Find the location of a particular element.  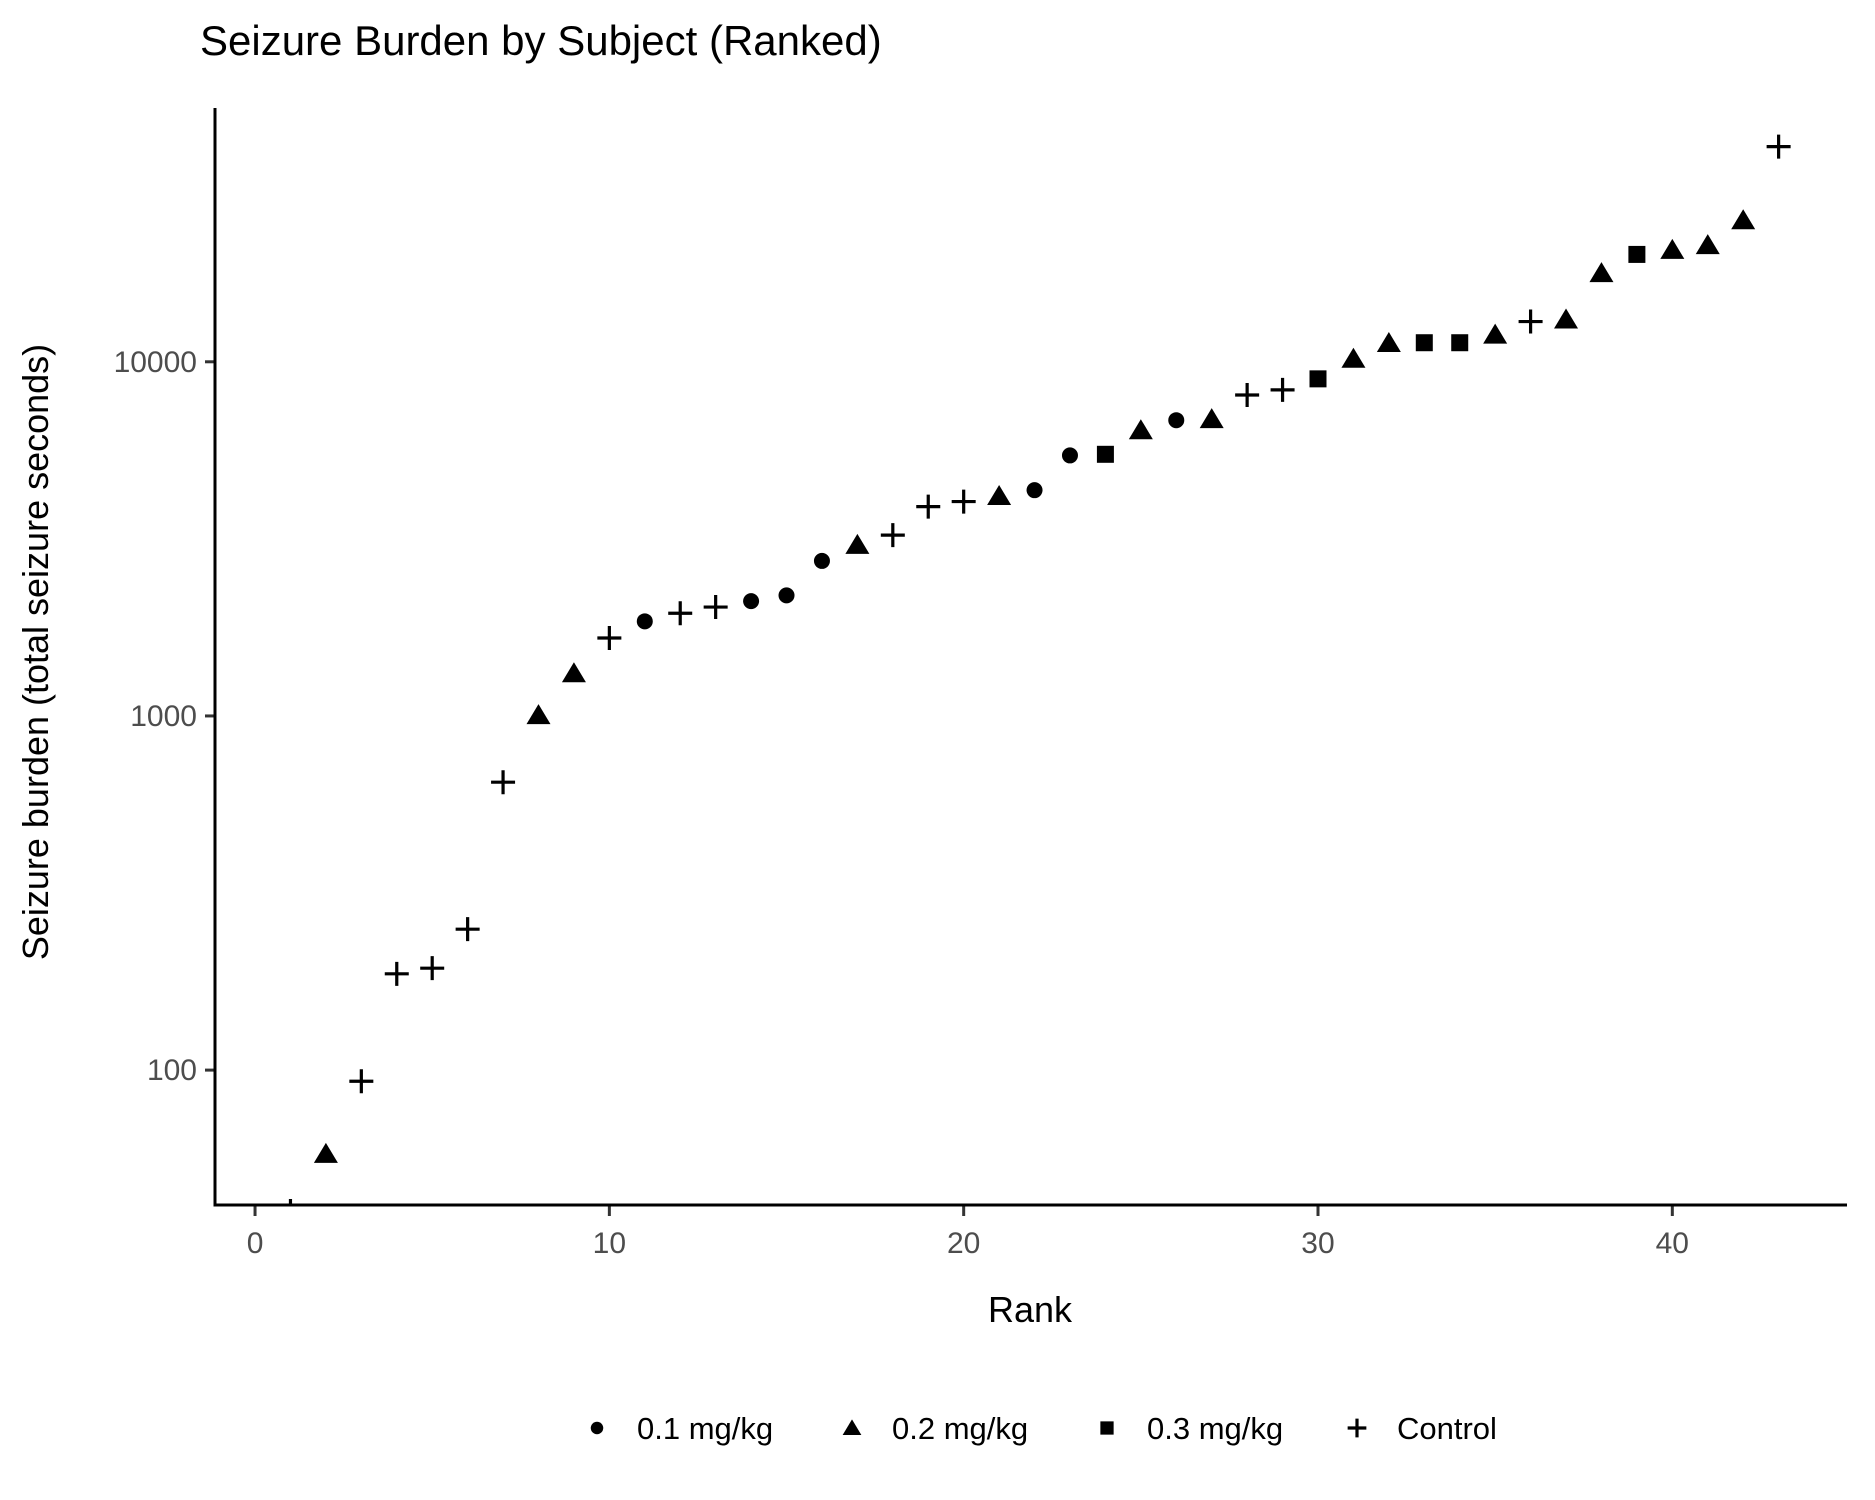

x-tick-label: 30 is located at coordinates (1317, 1243).